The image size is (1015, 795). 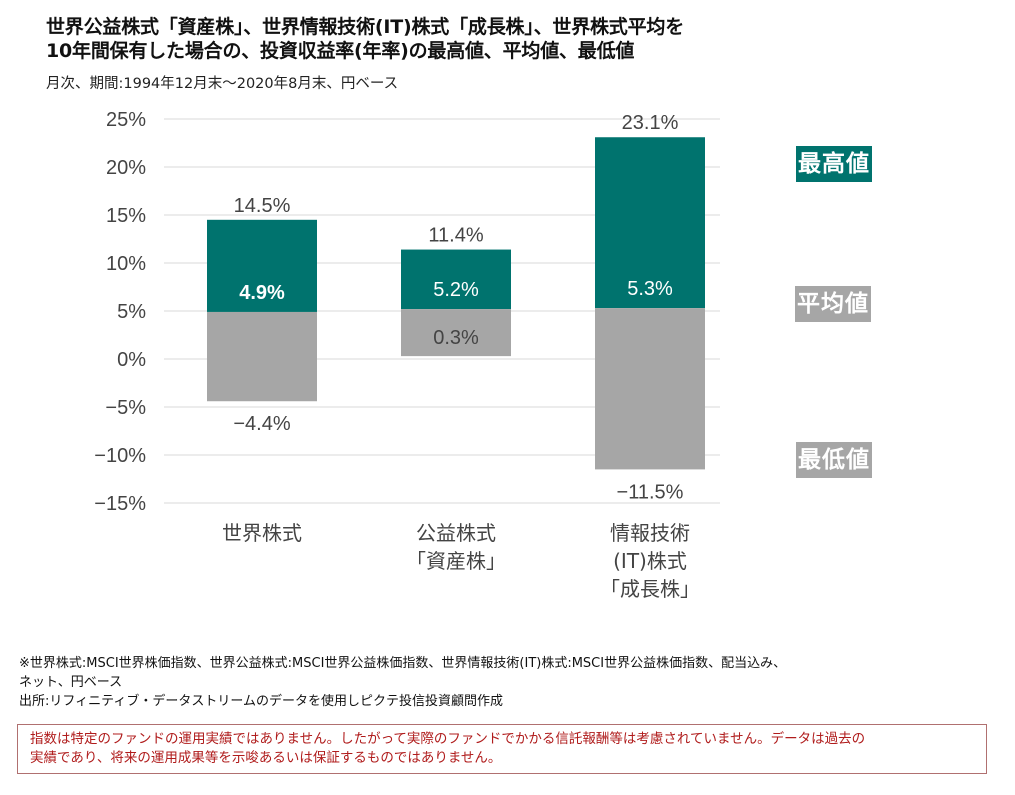 I want to click on data-label-max: 11.4%, so click(x=455, y=236).